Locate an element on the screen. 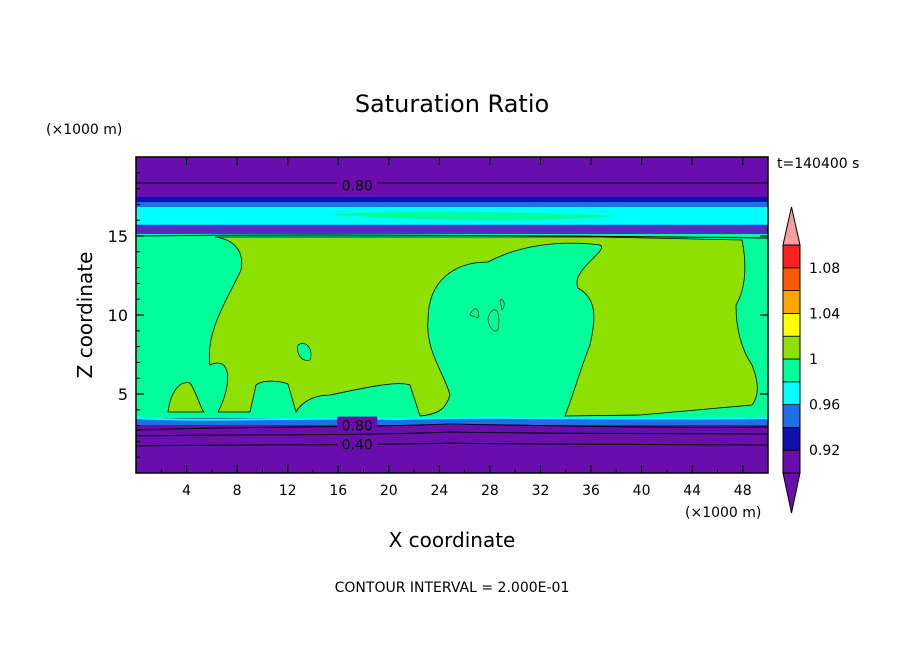 The width and height of the screenshot is (904, 654). colorbar-frame is located at coordinates (791, 359).